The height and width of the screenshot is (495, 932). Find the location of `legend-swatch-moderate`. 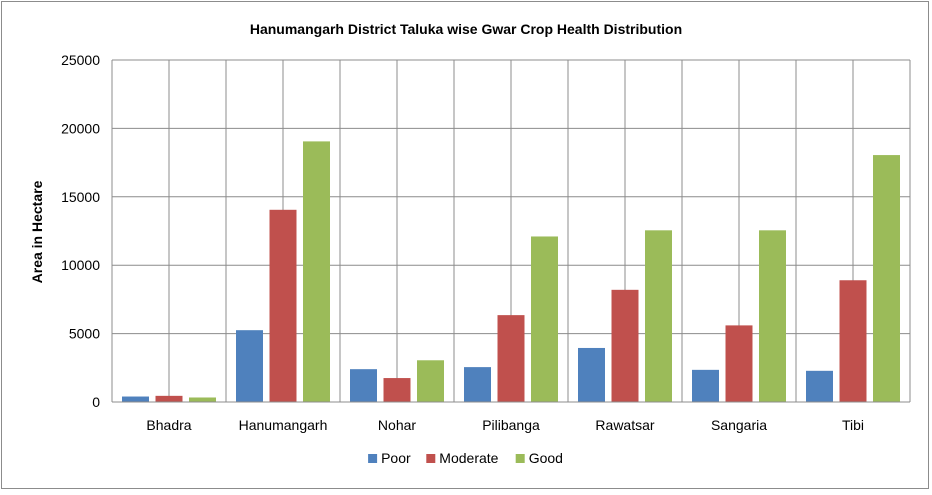

legend-swatch-moderate is located at coordinates (431, 458).